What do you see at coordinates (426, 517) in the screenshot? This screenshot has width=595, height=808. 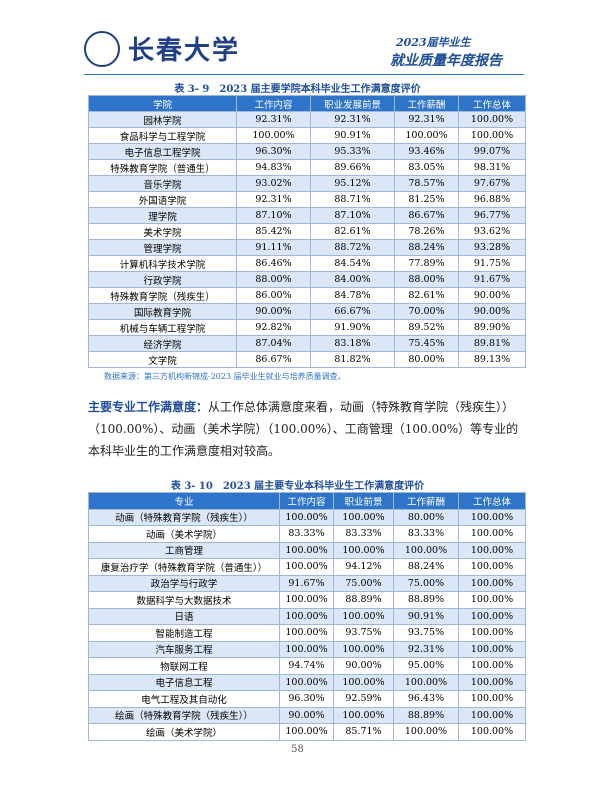 I see `cell: 80.00%` at bounding box center [426, 517].